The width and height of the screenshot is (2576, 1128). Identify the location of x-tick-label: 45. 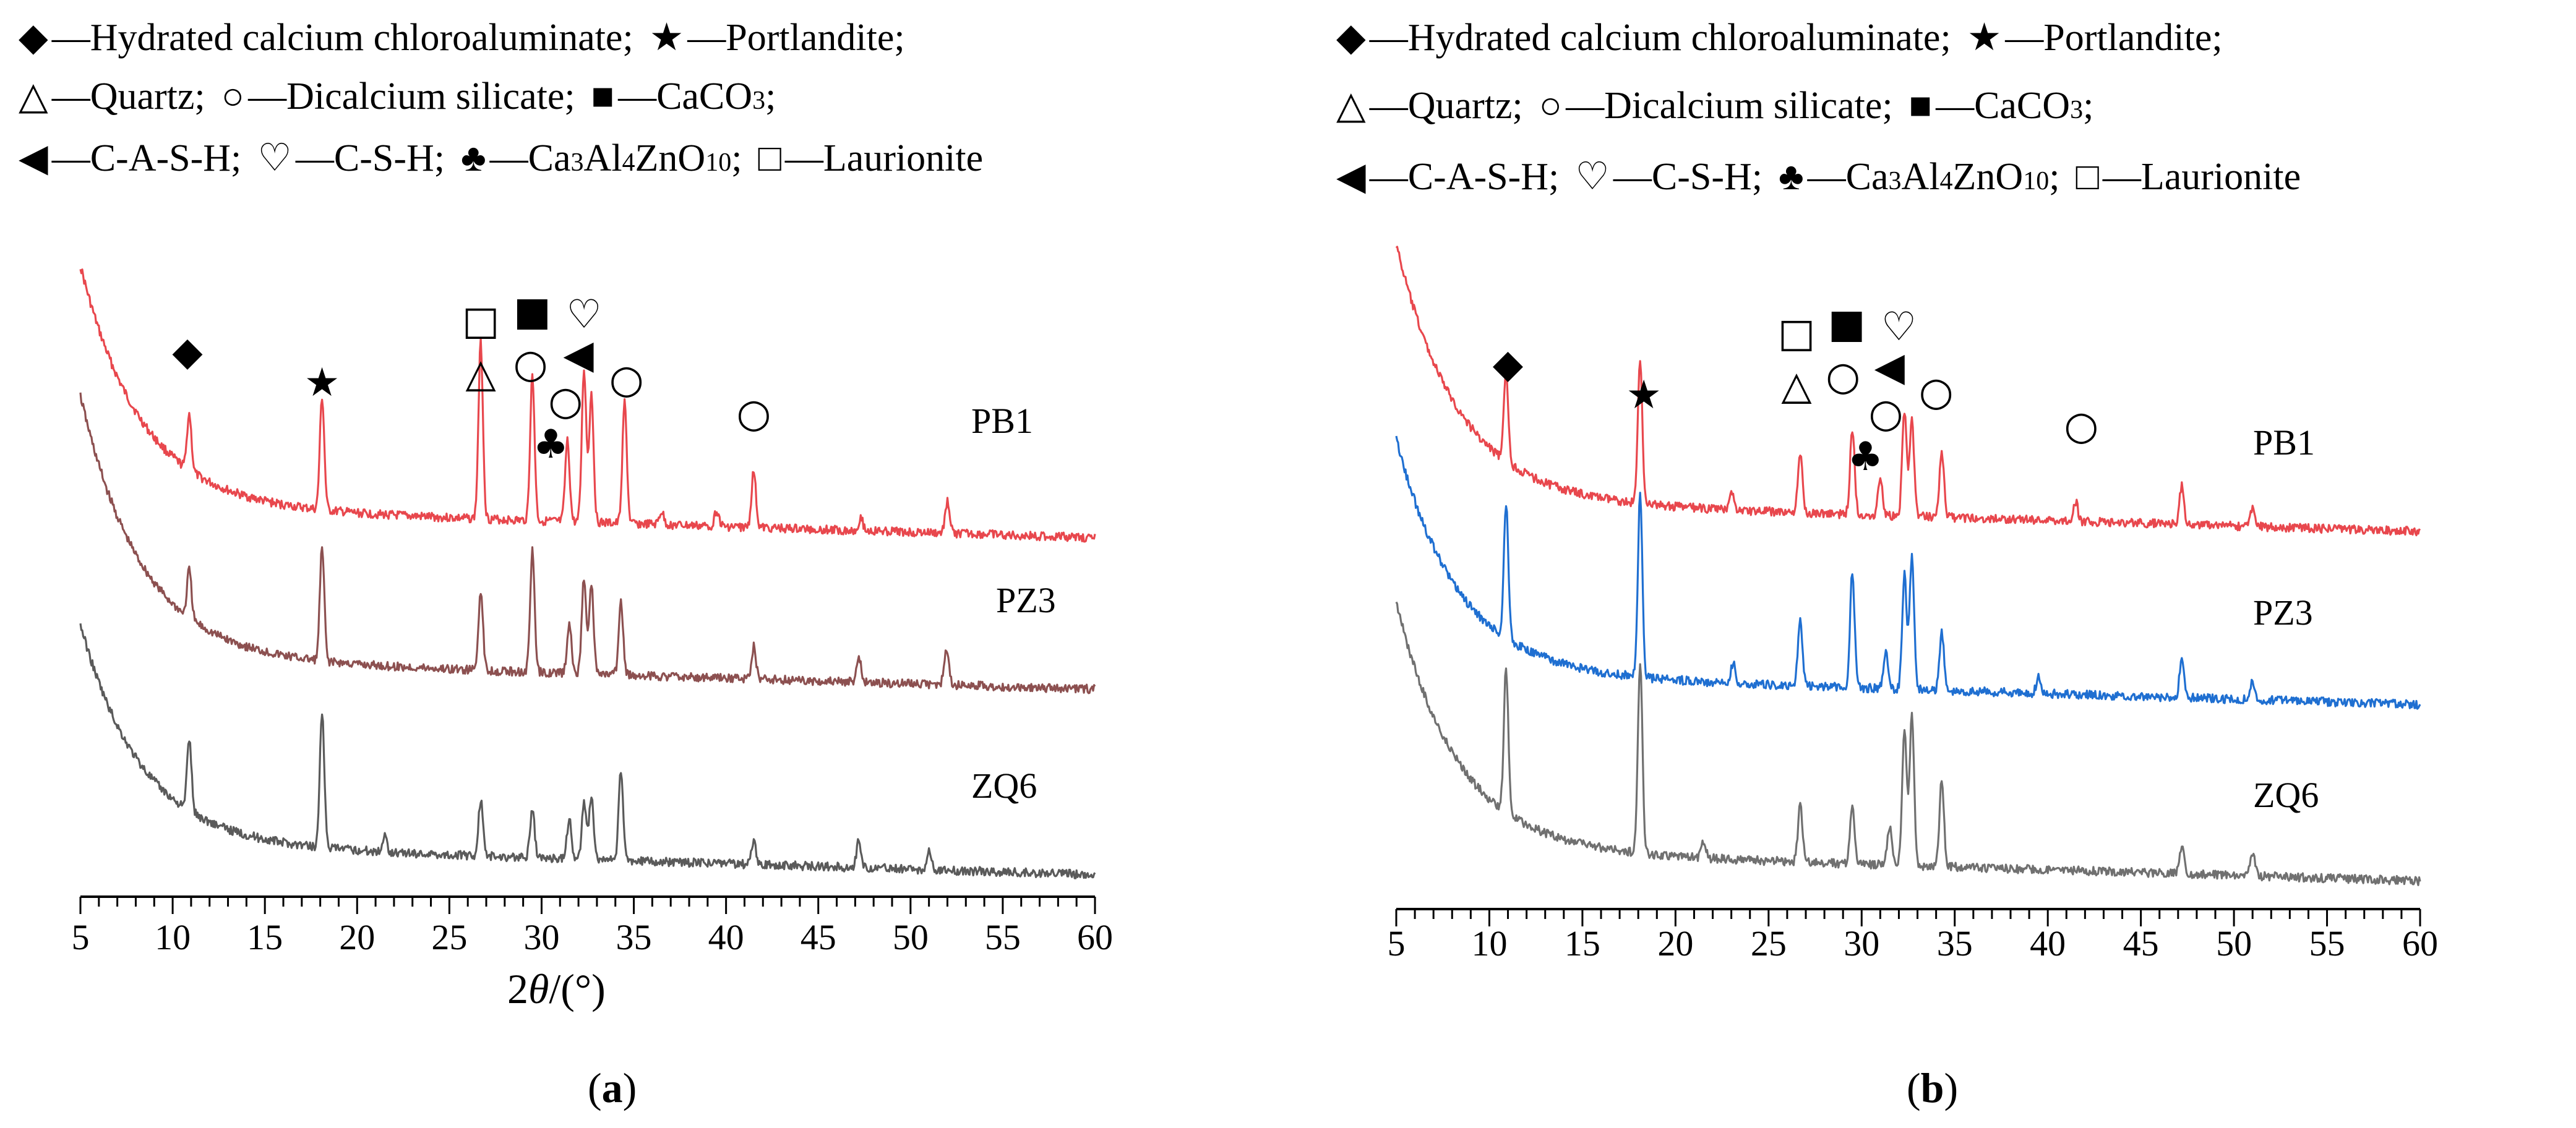
(2141, 943).